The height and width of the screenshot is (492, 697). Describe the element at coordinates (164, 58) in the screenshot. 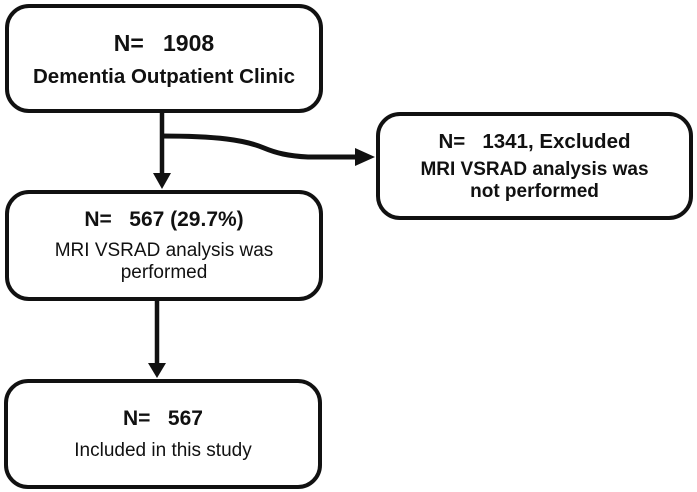

I see `box-dementia-outpatient-clinic: N= 1908 Dementia Outpatient Clinic` at that location.